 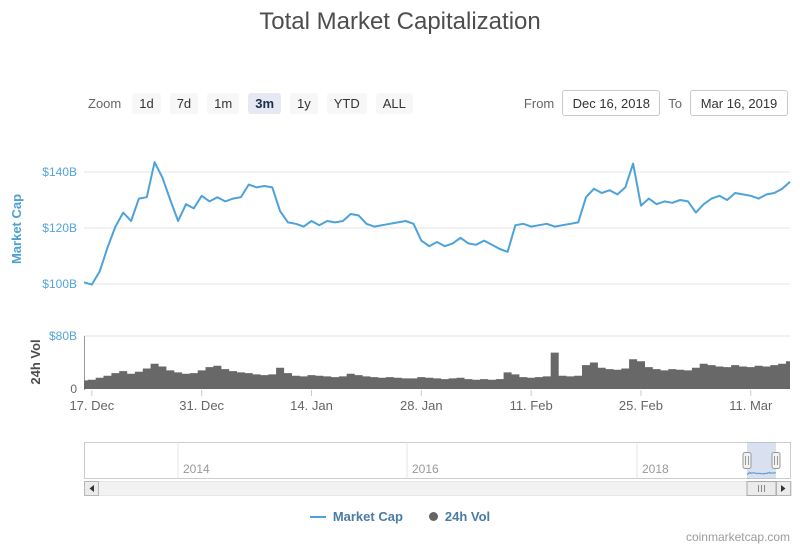 What do you see at coordinates (196, 469) in the screenshot?
I see `navigator-year-label: 2014` at bounding box center [196, 469].